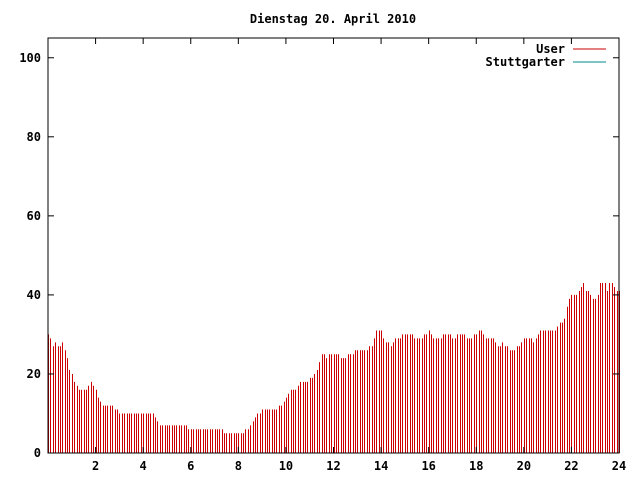 This screenshot has height=480, width=640. Describe the element at coordinates (34, 216) in the screenshot. I see `y-tick-label: 60` at that location.